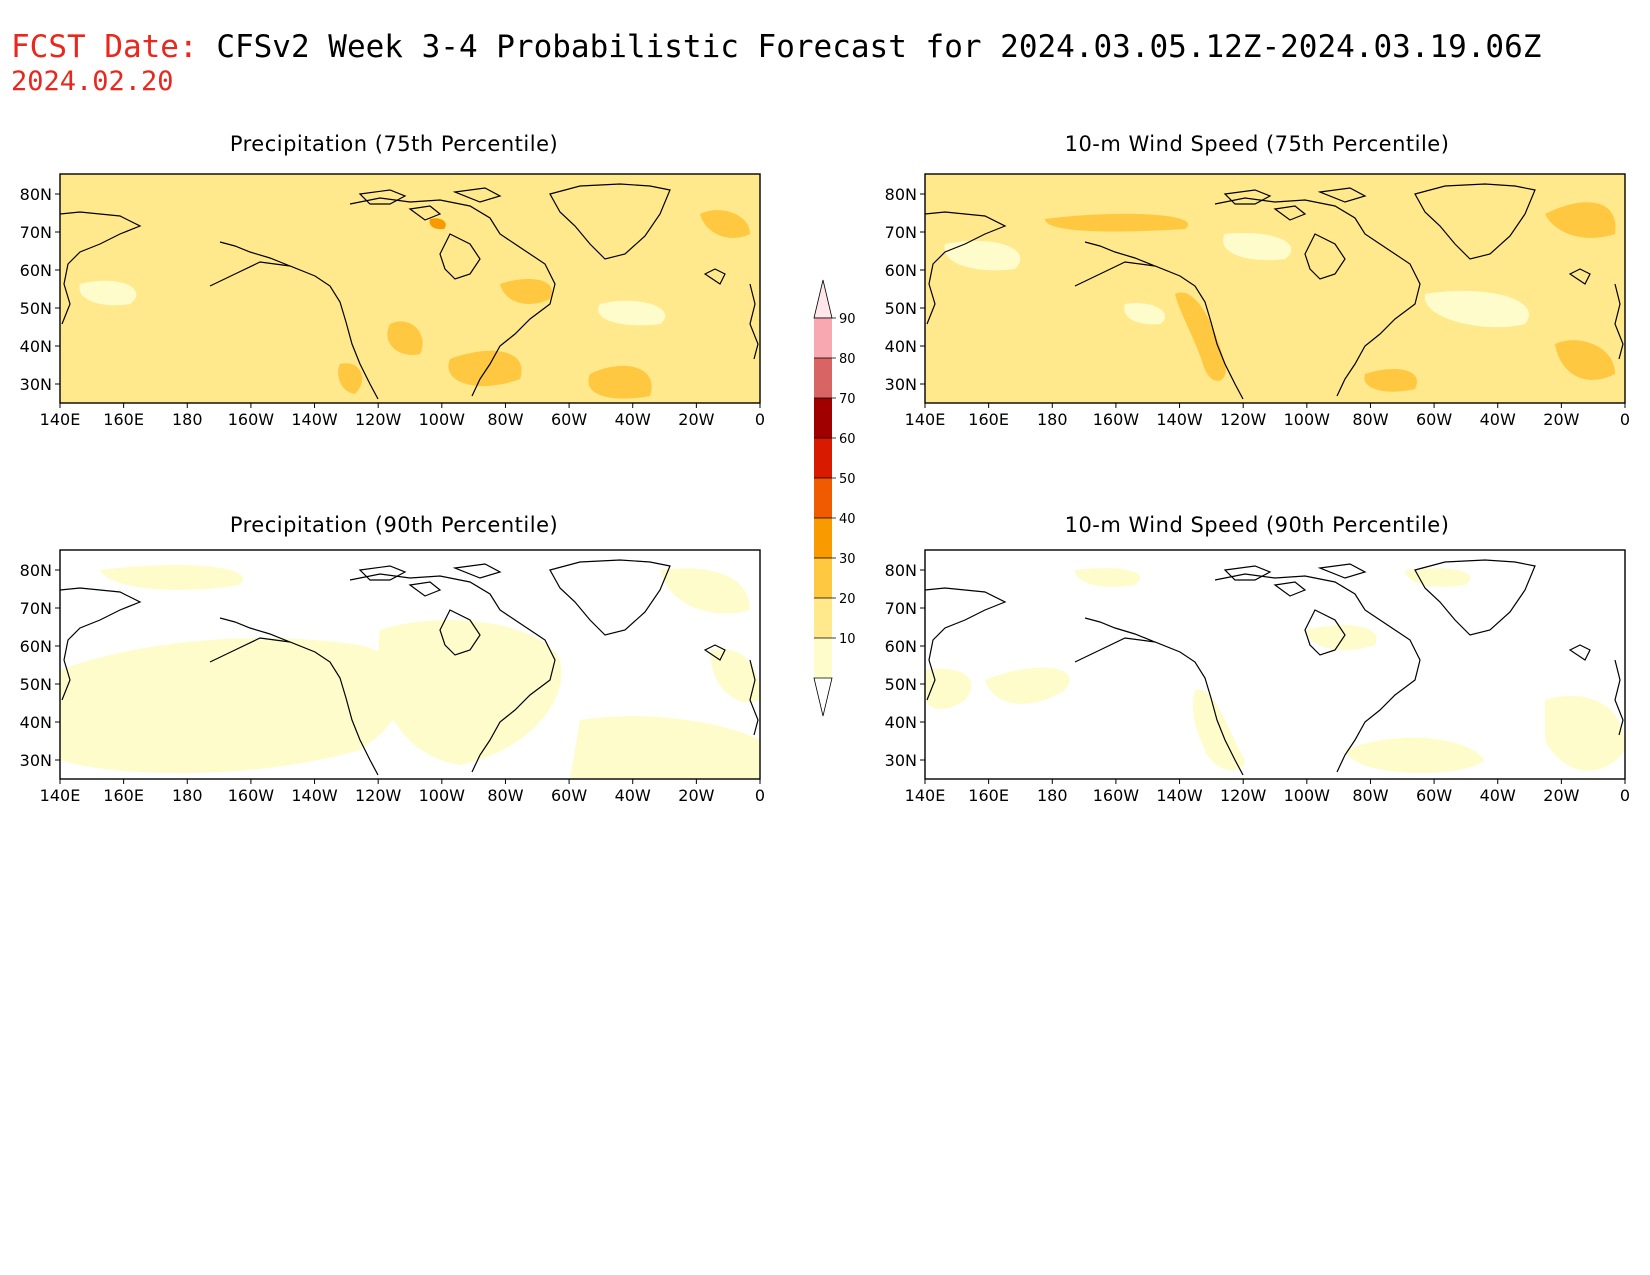 Image resolution: width=1650 pixels, height=1275 pixels. What do you see at coordinates (36, 308) in the screenshot?
I see `lat-label: 50N` at bounding box center [36, 308].